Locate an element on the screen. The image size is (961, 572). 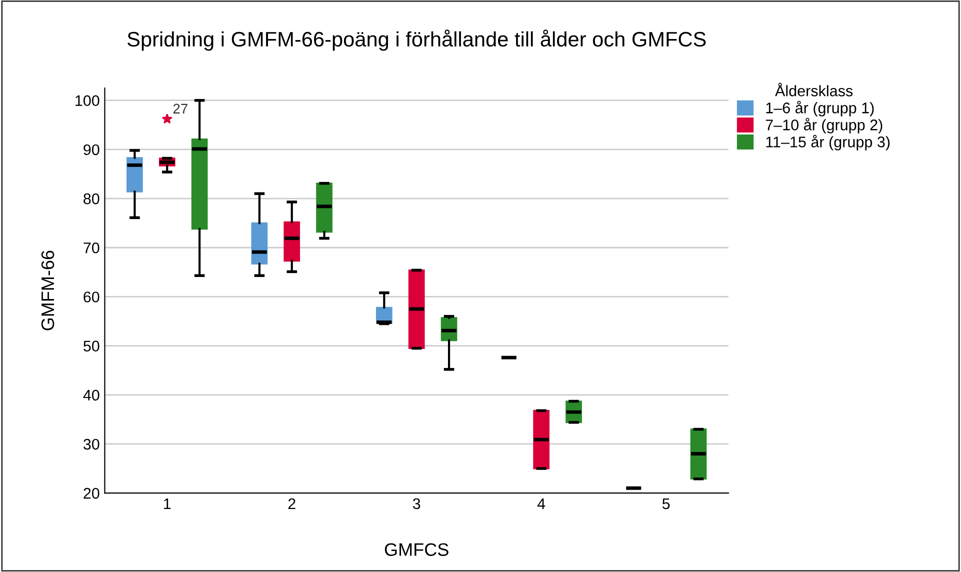
annotation: 27 is located at coordinates (180, 109).